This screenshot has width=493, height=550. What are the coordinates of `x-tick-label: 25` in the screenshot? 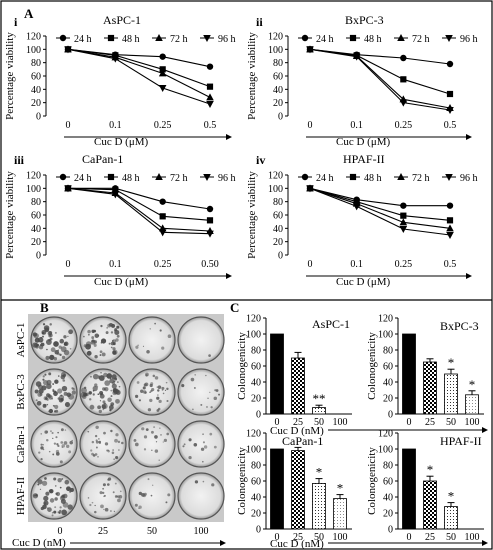 It's located at (298, 422).